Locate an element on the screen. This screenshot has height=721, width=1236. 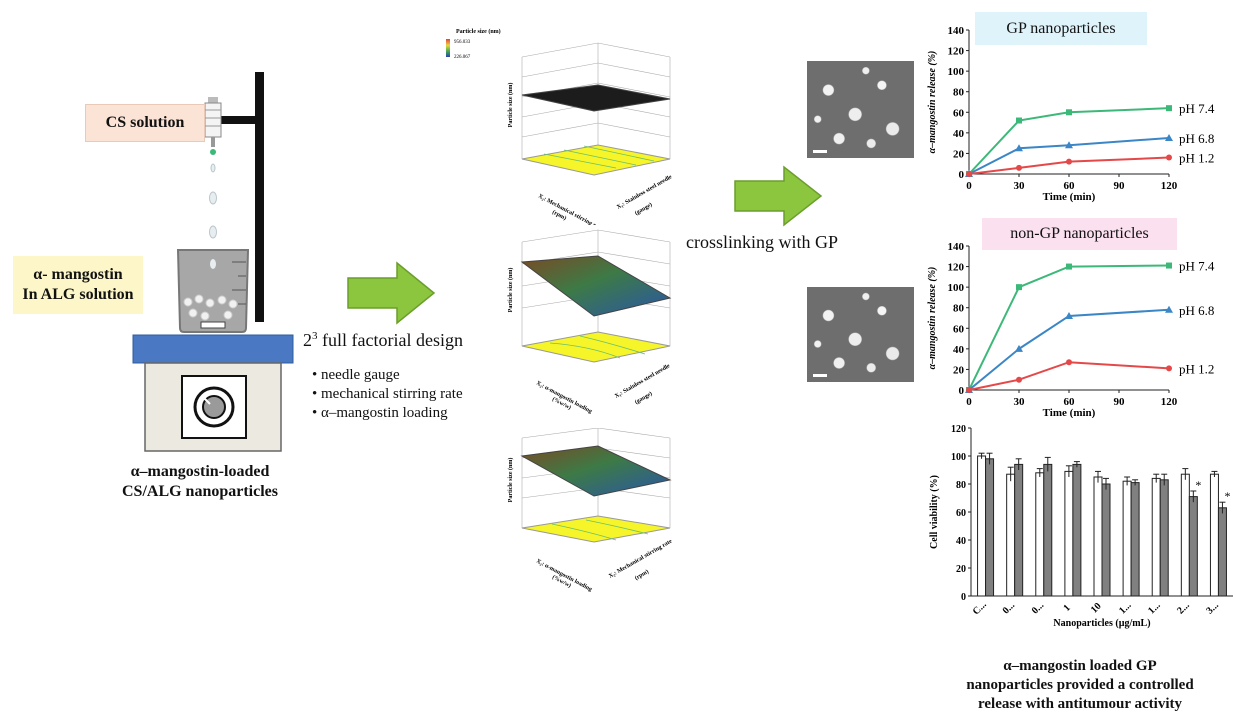
scale-bar is located at coordinates (820, 375).